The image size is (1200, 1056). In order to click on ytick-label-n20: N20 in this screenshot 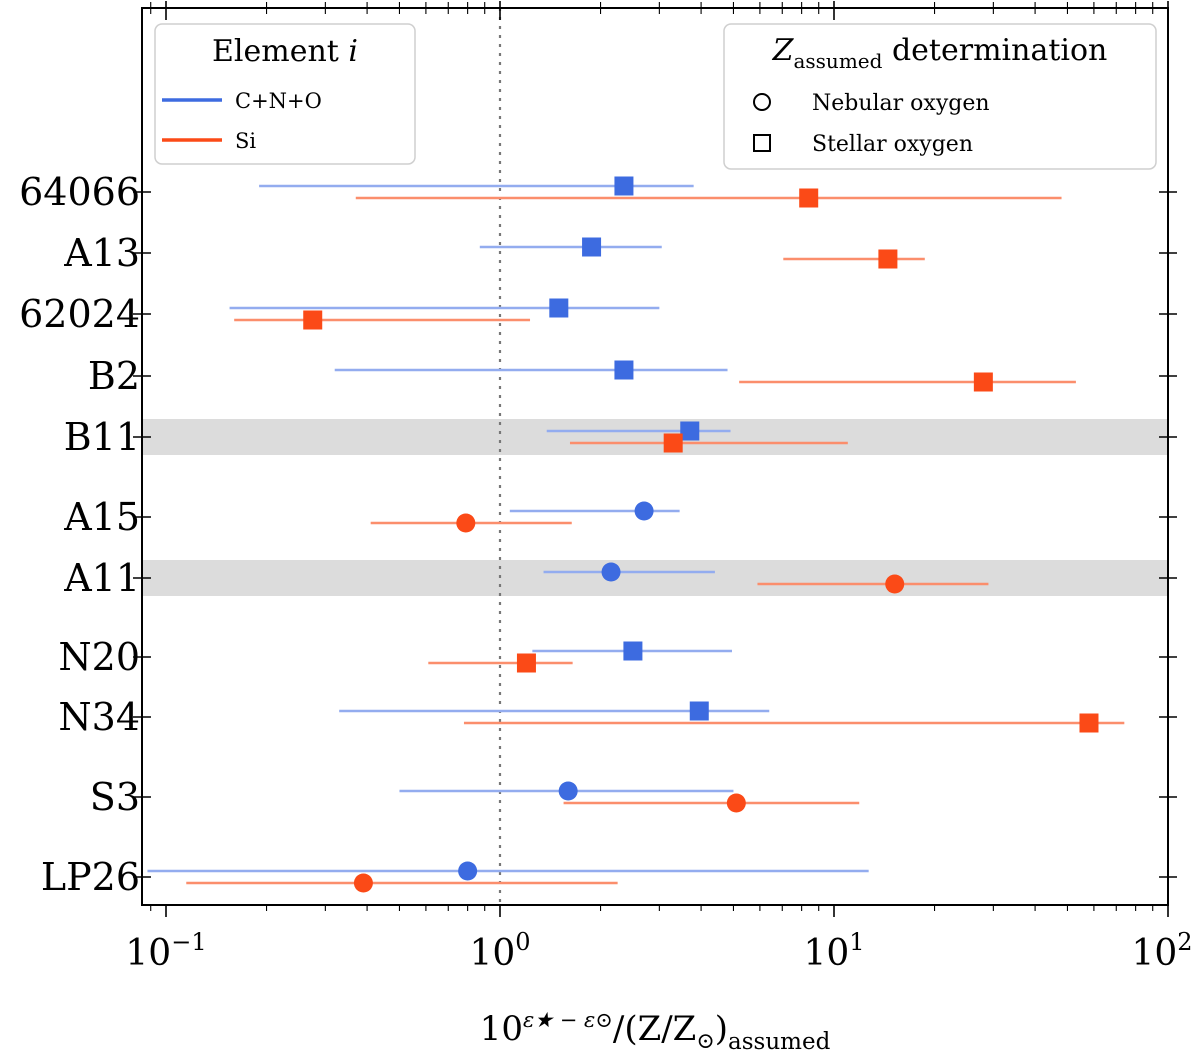, I will do `click(99, 657)`.